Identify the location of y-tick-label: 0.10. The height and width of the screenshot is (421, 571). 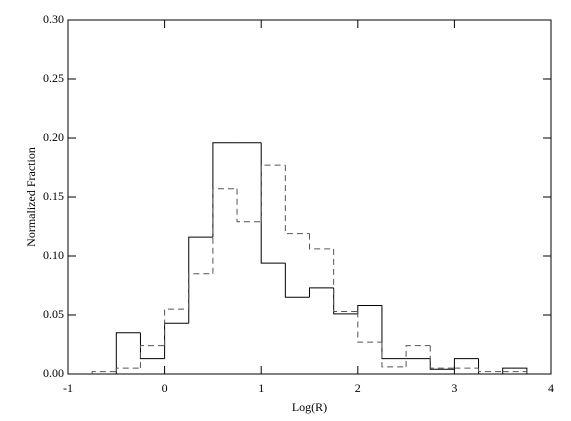
(53, 255).